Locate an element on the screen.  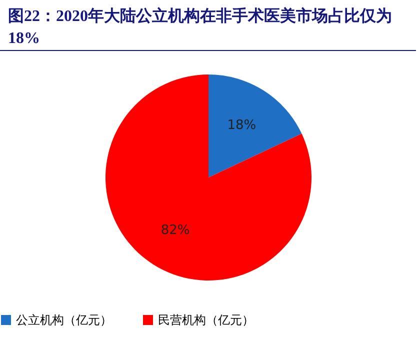
data-label: 82% is located at coordinates (175, 230).